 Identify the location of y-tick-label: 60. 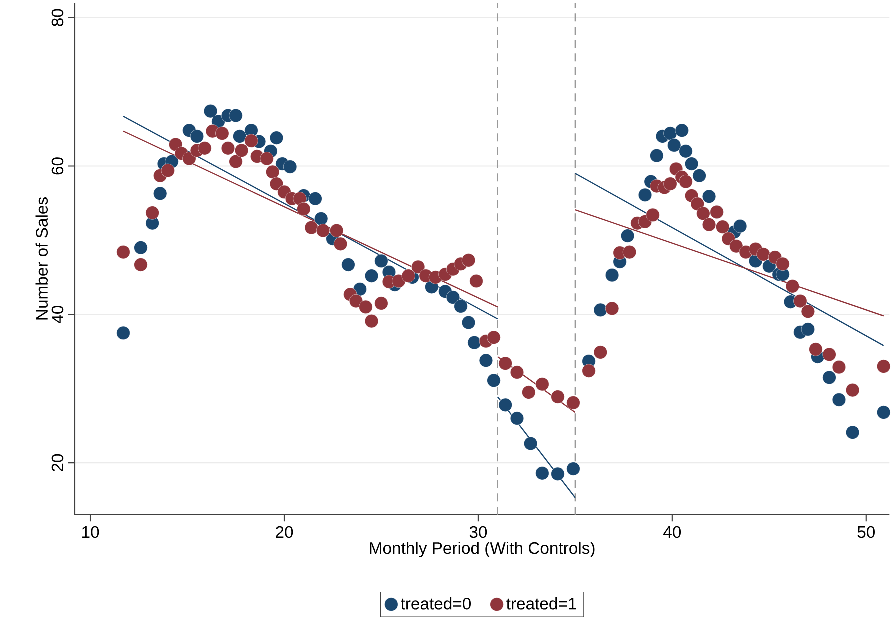
(58, 166).